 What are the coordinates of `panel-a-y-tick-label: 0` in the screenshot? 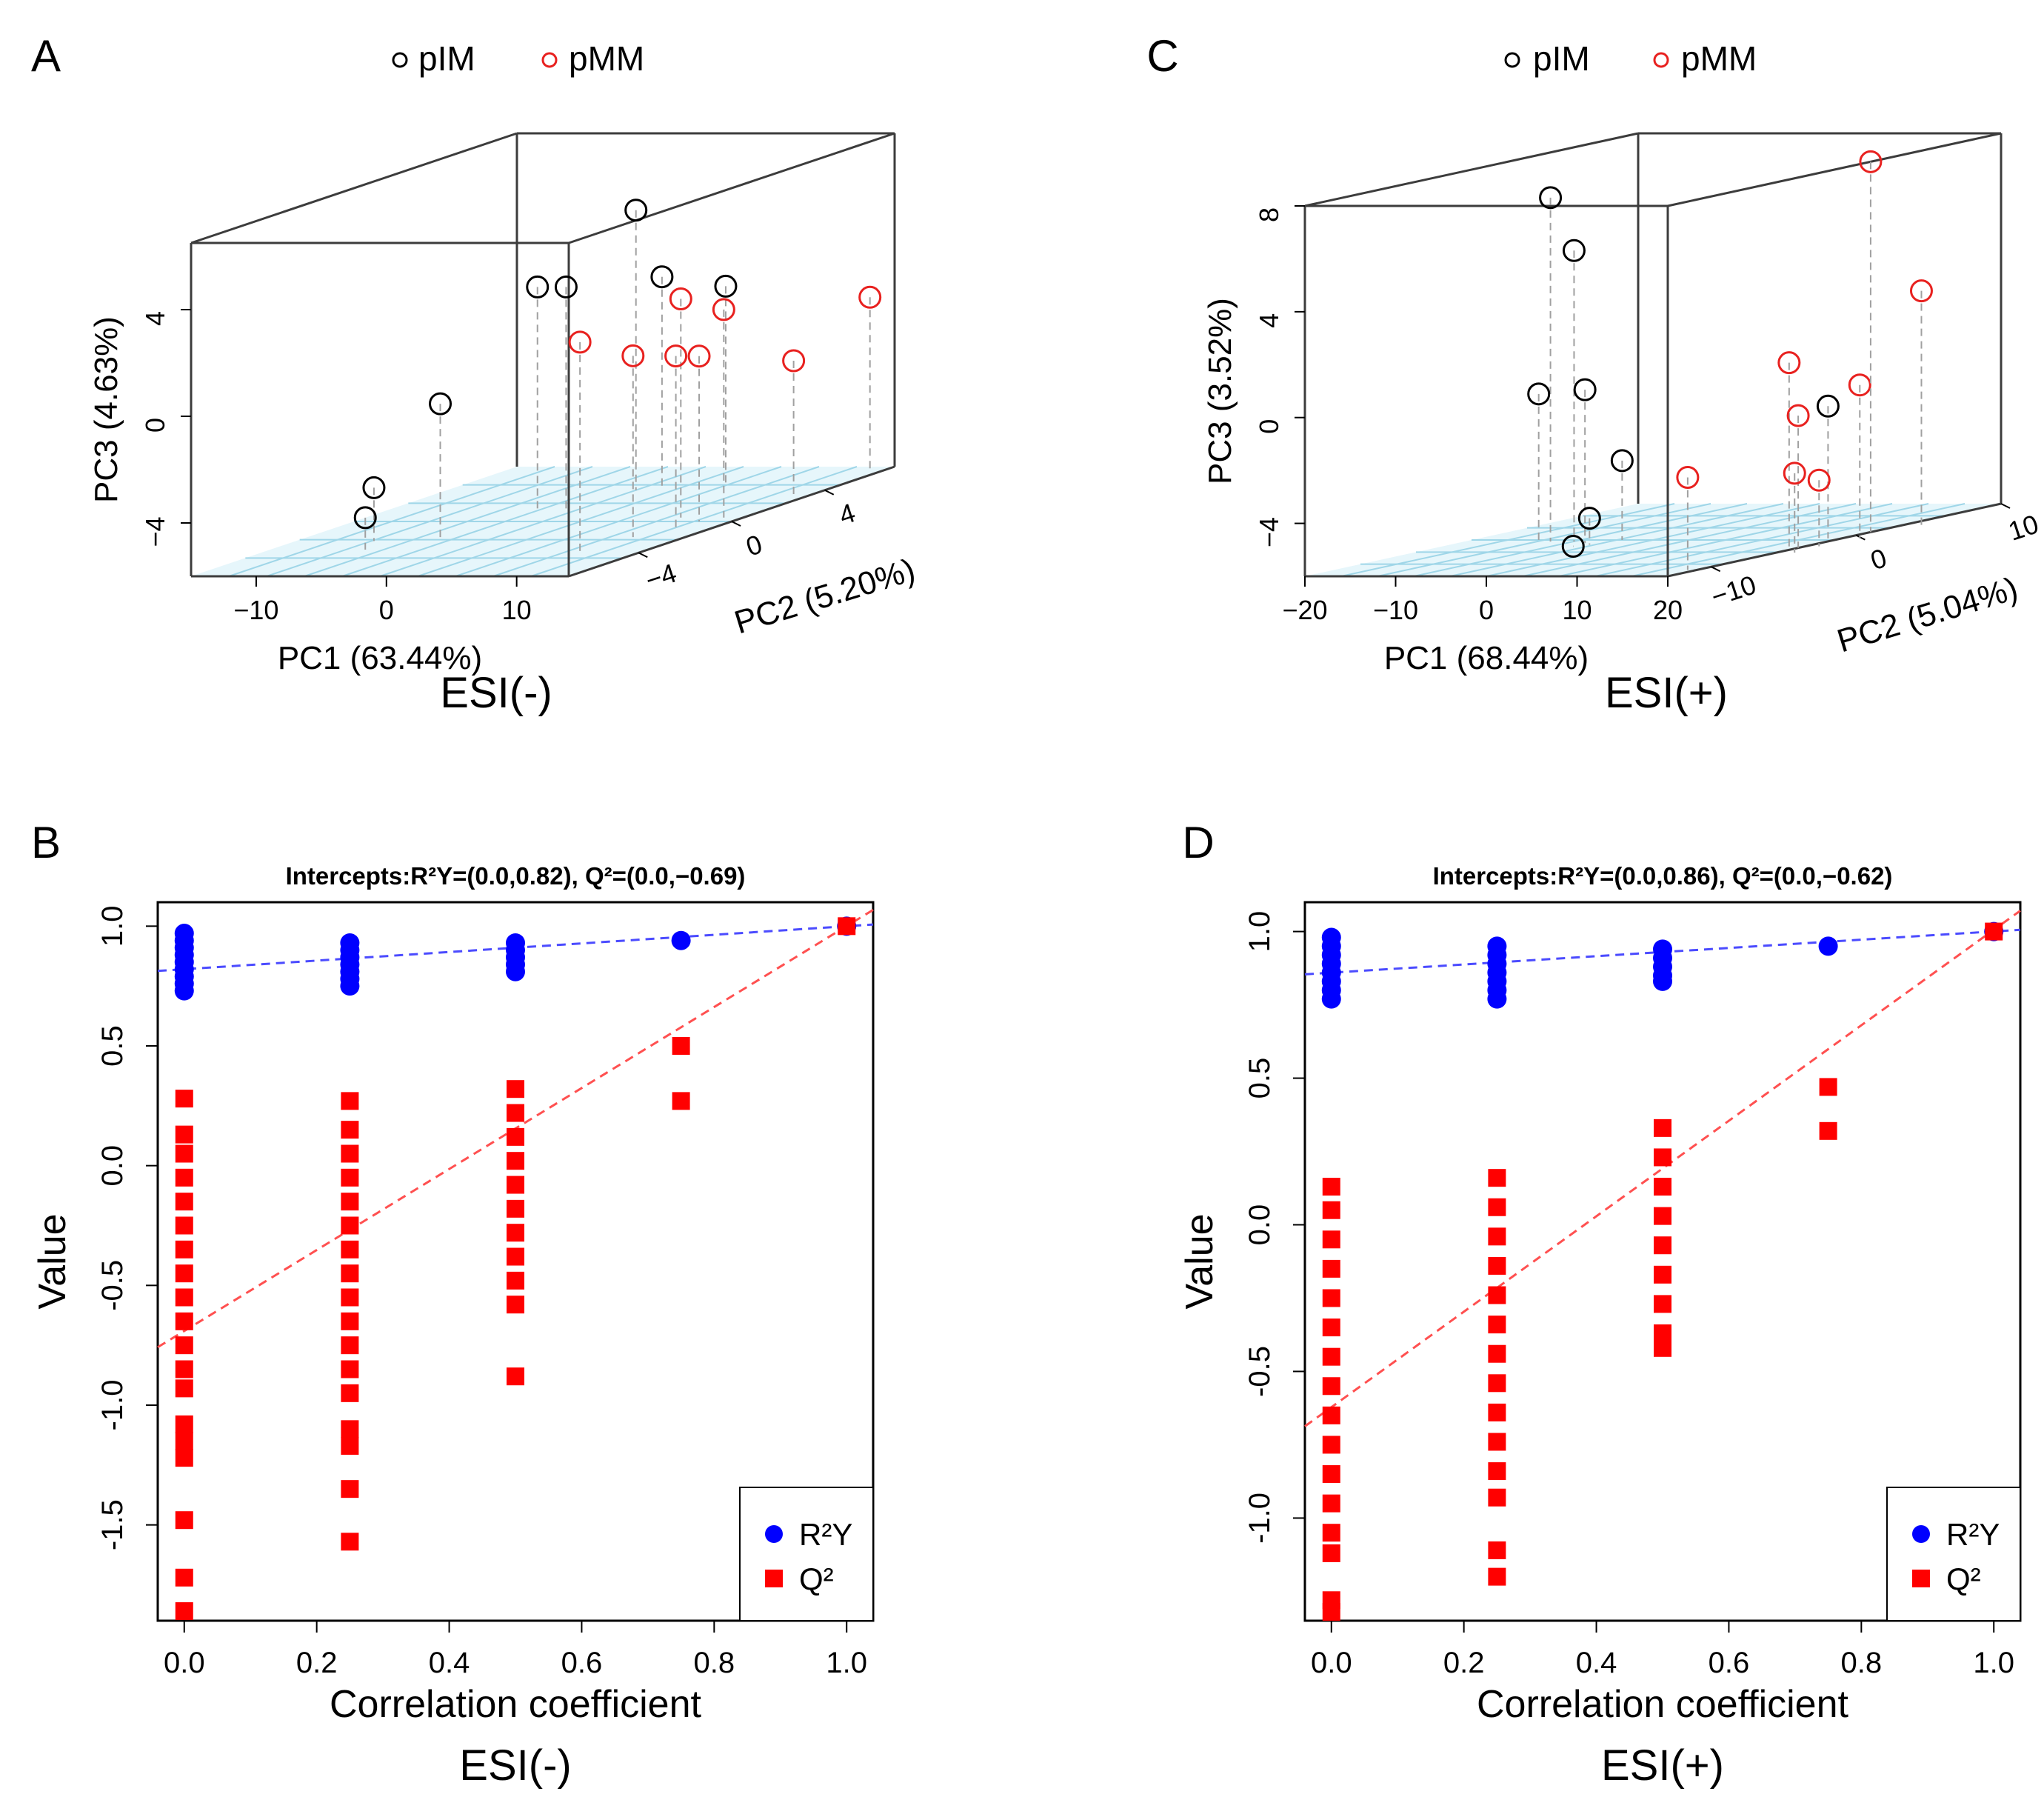 It's located at (754, 545).